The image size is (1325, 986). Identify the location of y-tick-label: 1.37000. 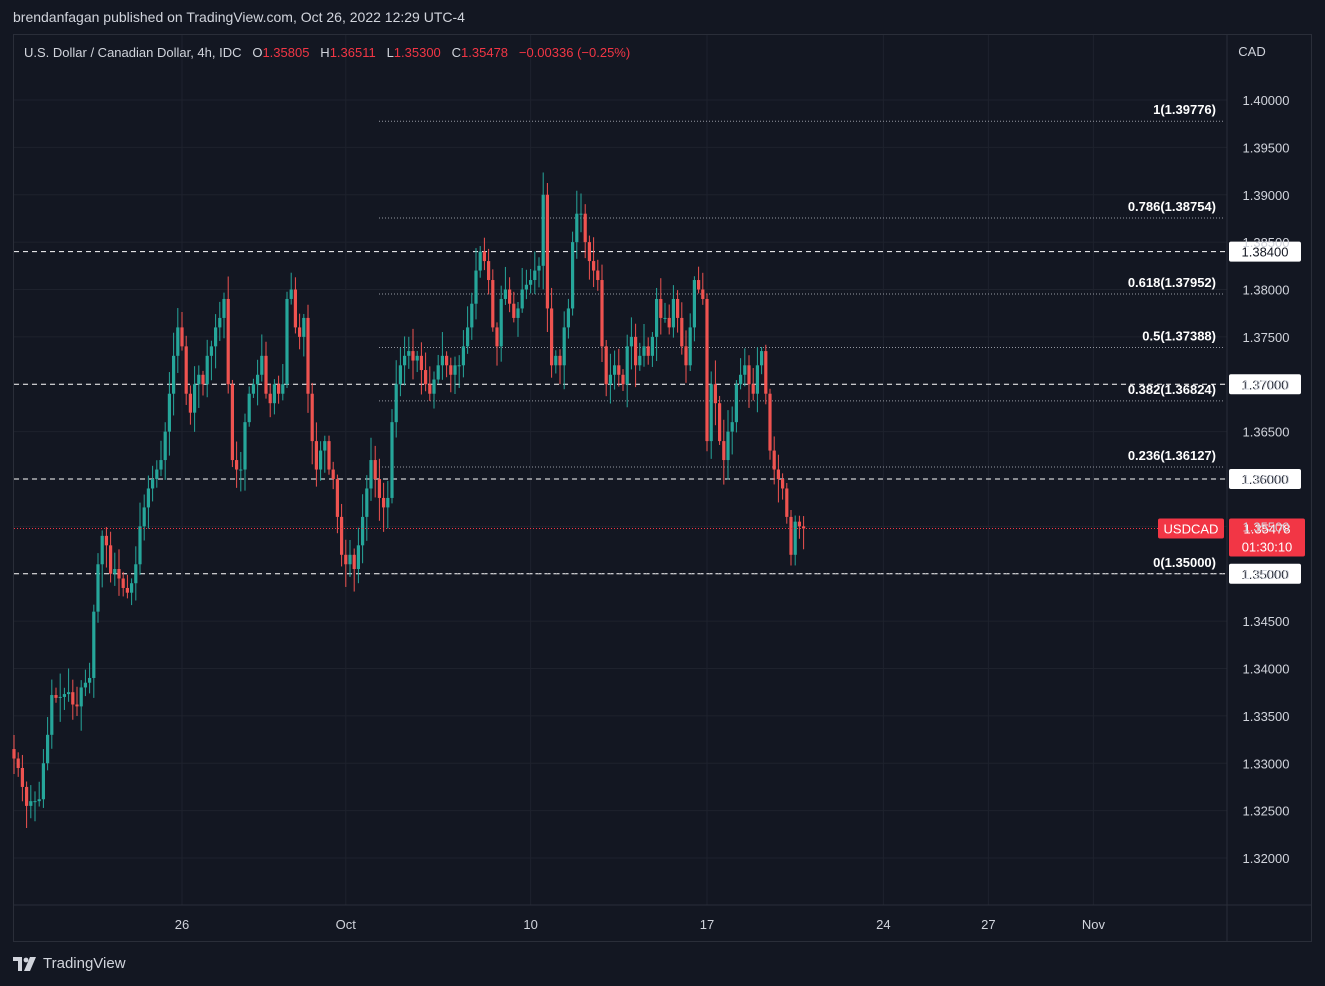
(1266, 384).